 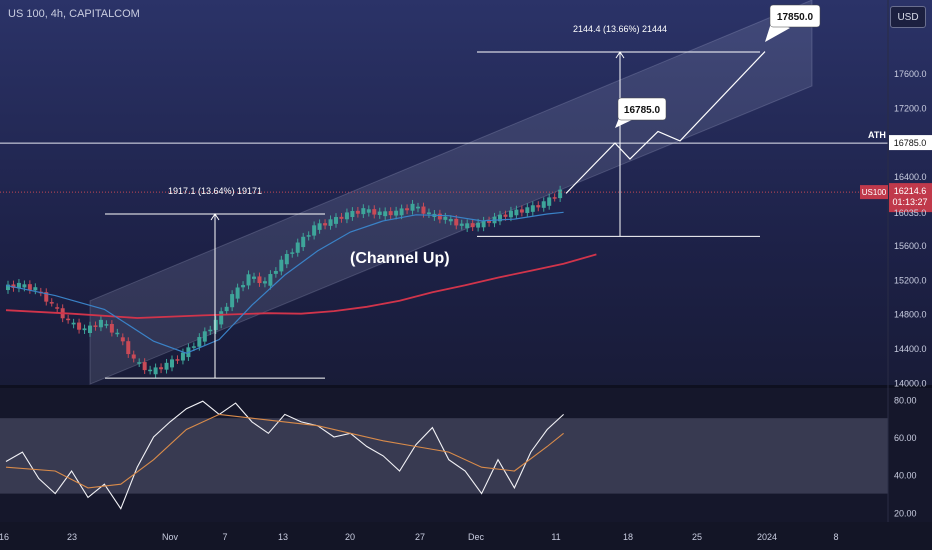 I want to click on measure-2-label: 2144.4 (13.66%) 21444, so click(x=620, y=29).